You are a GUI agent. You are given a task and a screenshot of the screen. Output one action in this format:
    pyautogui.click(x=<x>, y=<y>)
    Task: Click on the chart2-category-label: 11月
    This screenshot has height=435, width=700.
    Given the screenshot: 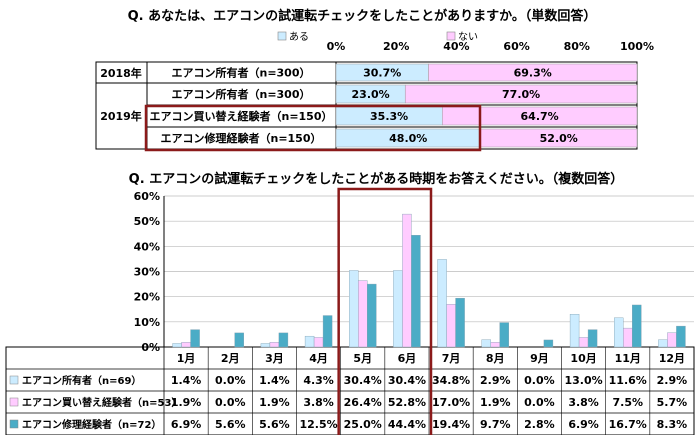 What is the action you would take?
    pyautogui.click(x=628, y=358)
    